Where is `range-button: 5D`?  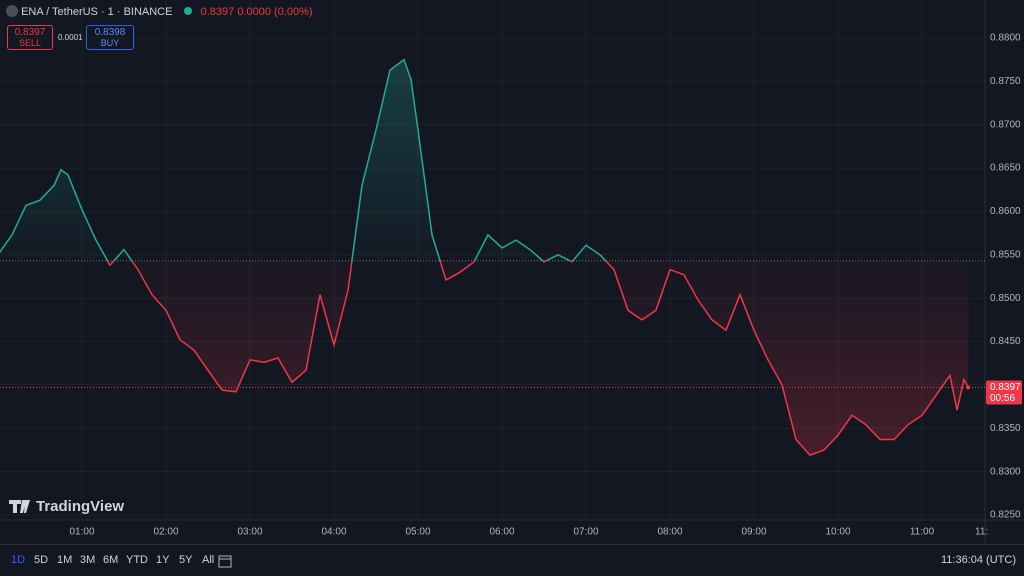
range-button: 5D is located at coordinates (41, 560).